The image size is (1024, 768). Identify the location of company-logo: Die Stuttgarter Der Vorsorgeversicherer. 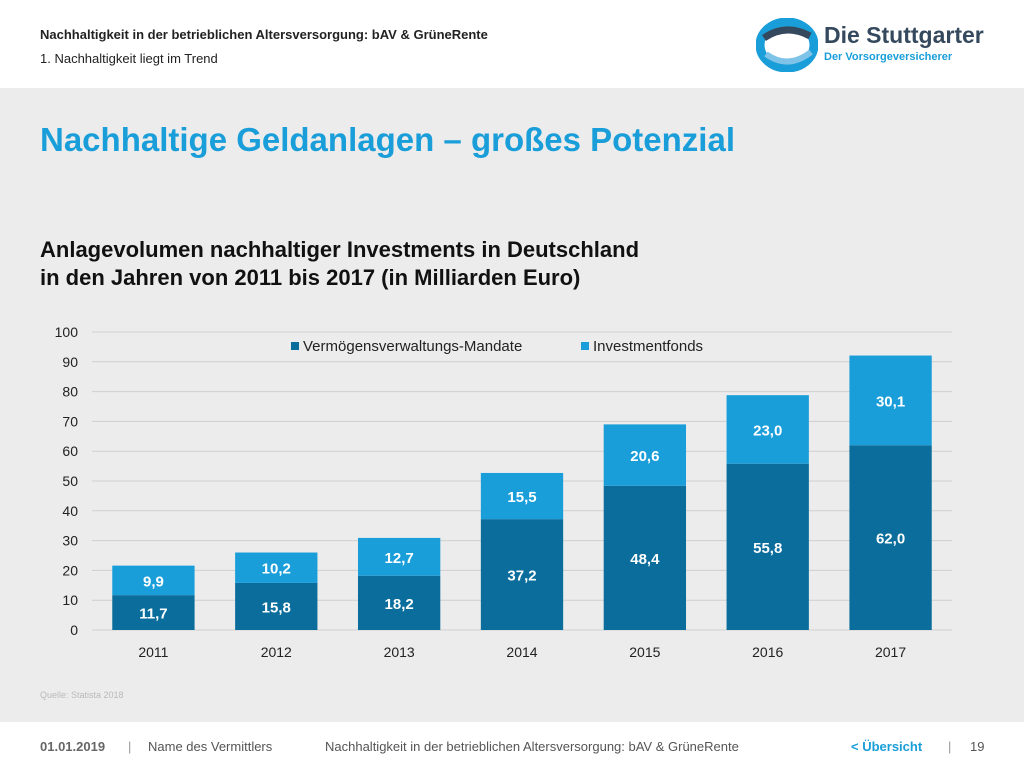
(875, 45).